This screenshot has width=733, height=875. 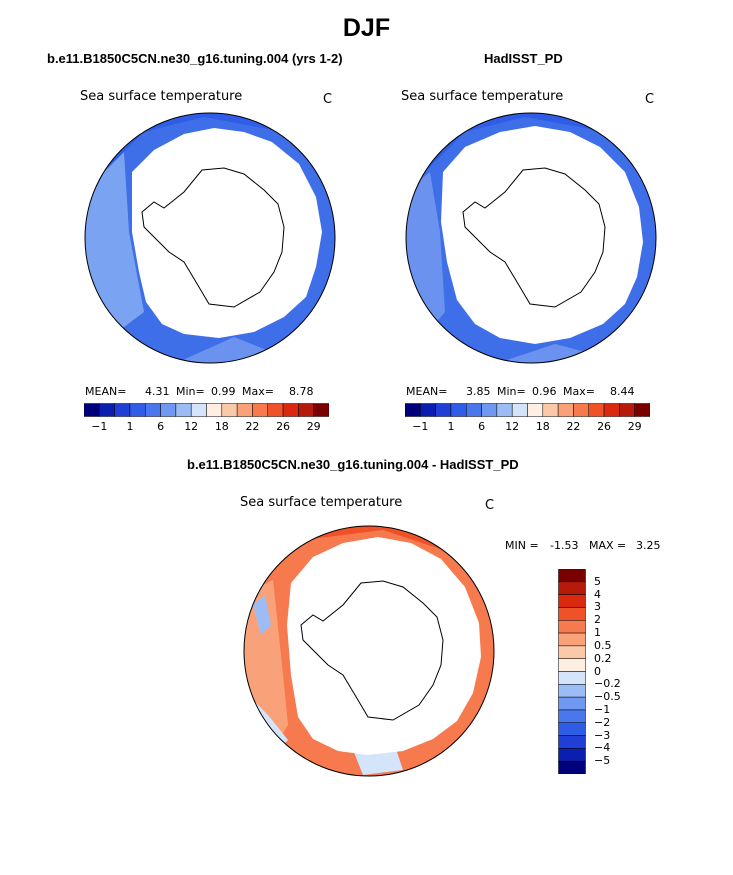 What do you see at coordinates (106, 391) in the screenshot?
I see `panel1-mean-label: MEAN=` at bounding box center [106, 391].